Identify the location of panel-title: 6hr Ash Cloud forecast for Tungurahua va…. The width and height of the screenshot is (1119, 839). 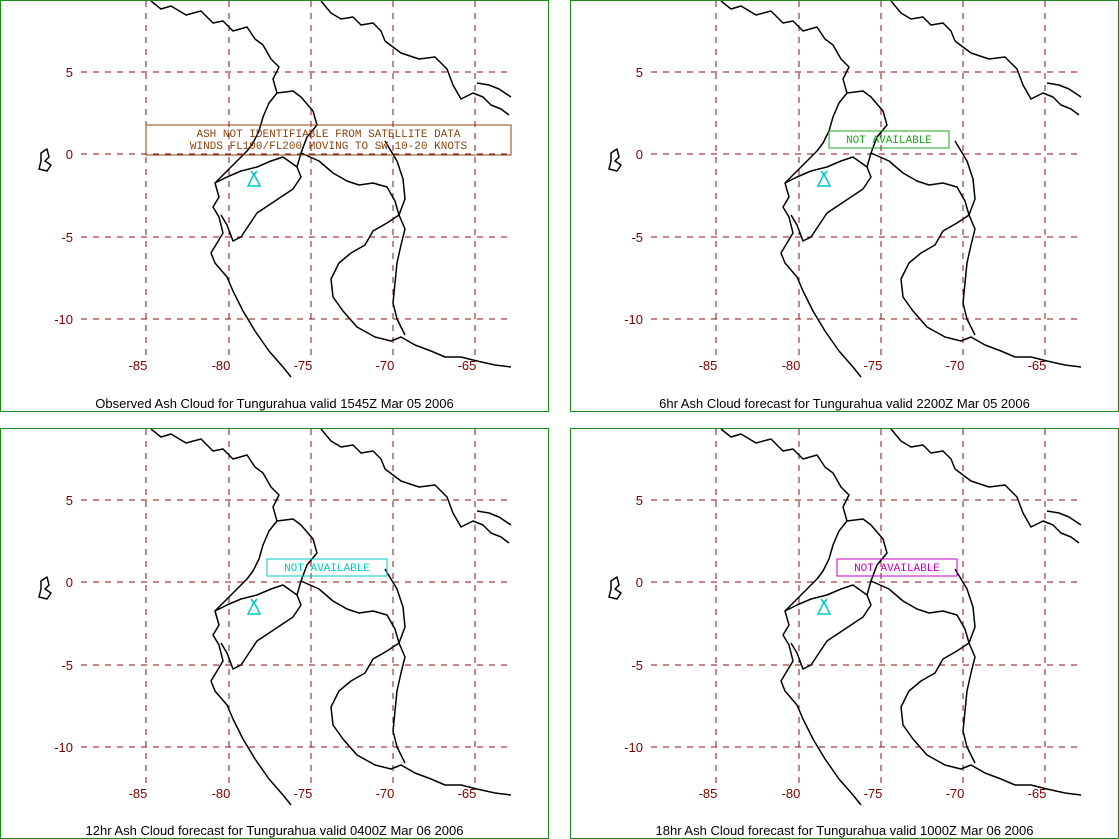
(844, 403).